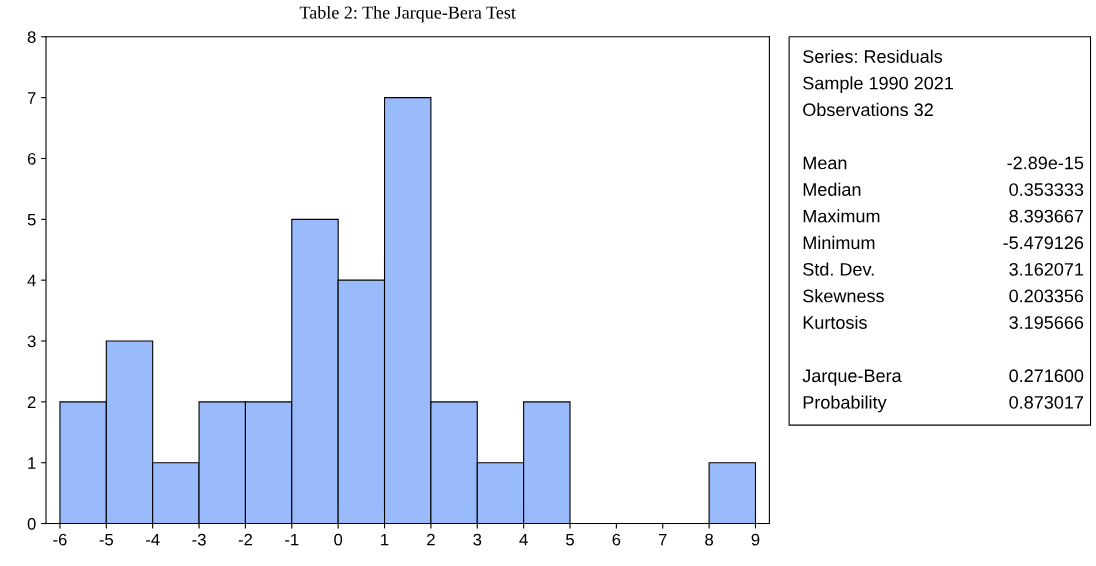 The image size is (1096, 566). Describe the element at coordinates (873, 56) in the screenshot. I see `text: Series: Residuals` at that location.